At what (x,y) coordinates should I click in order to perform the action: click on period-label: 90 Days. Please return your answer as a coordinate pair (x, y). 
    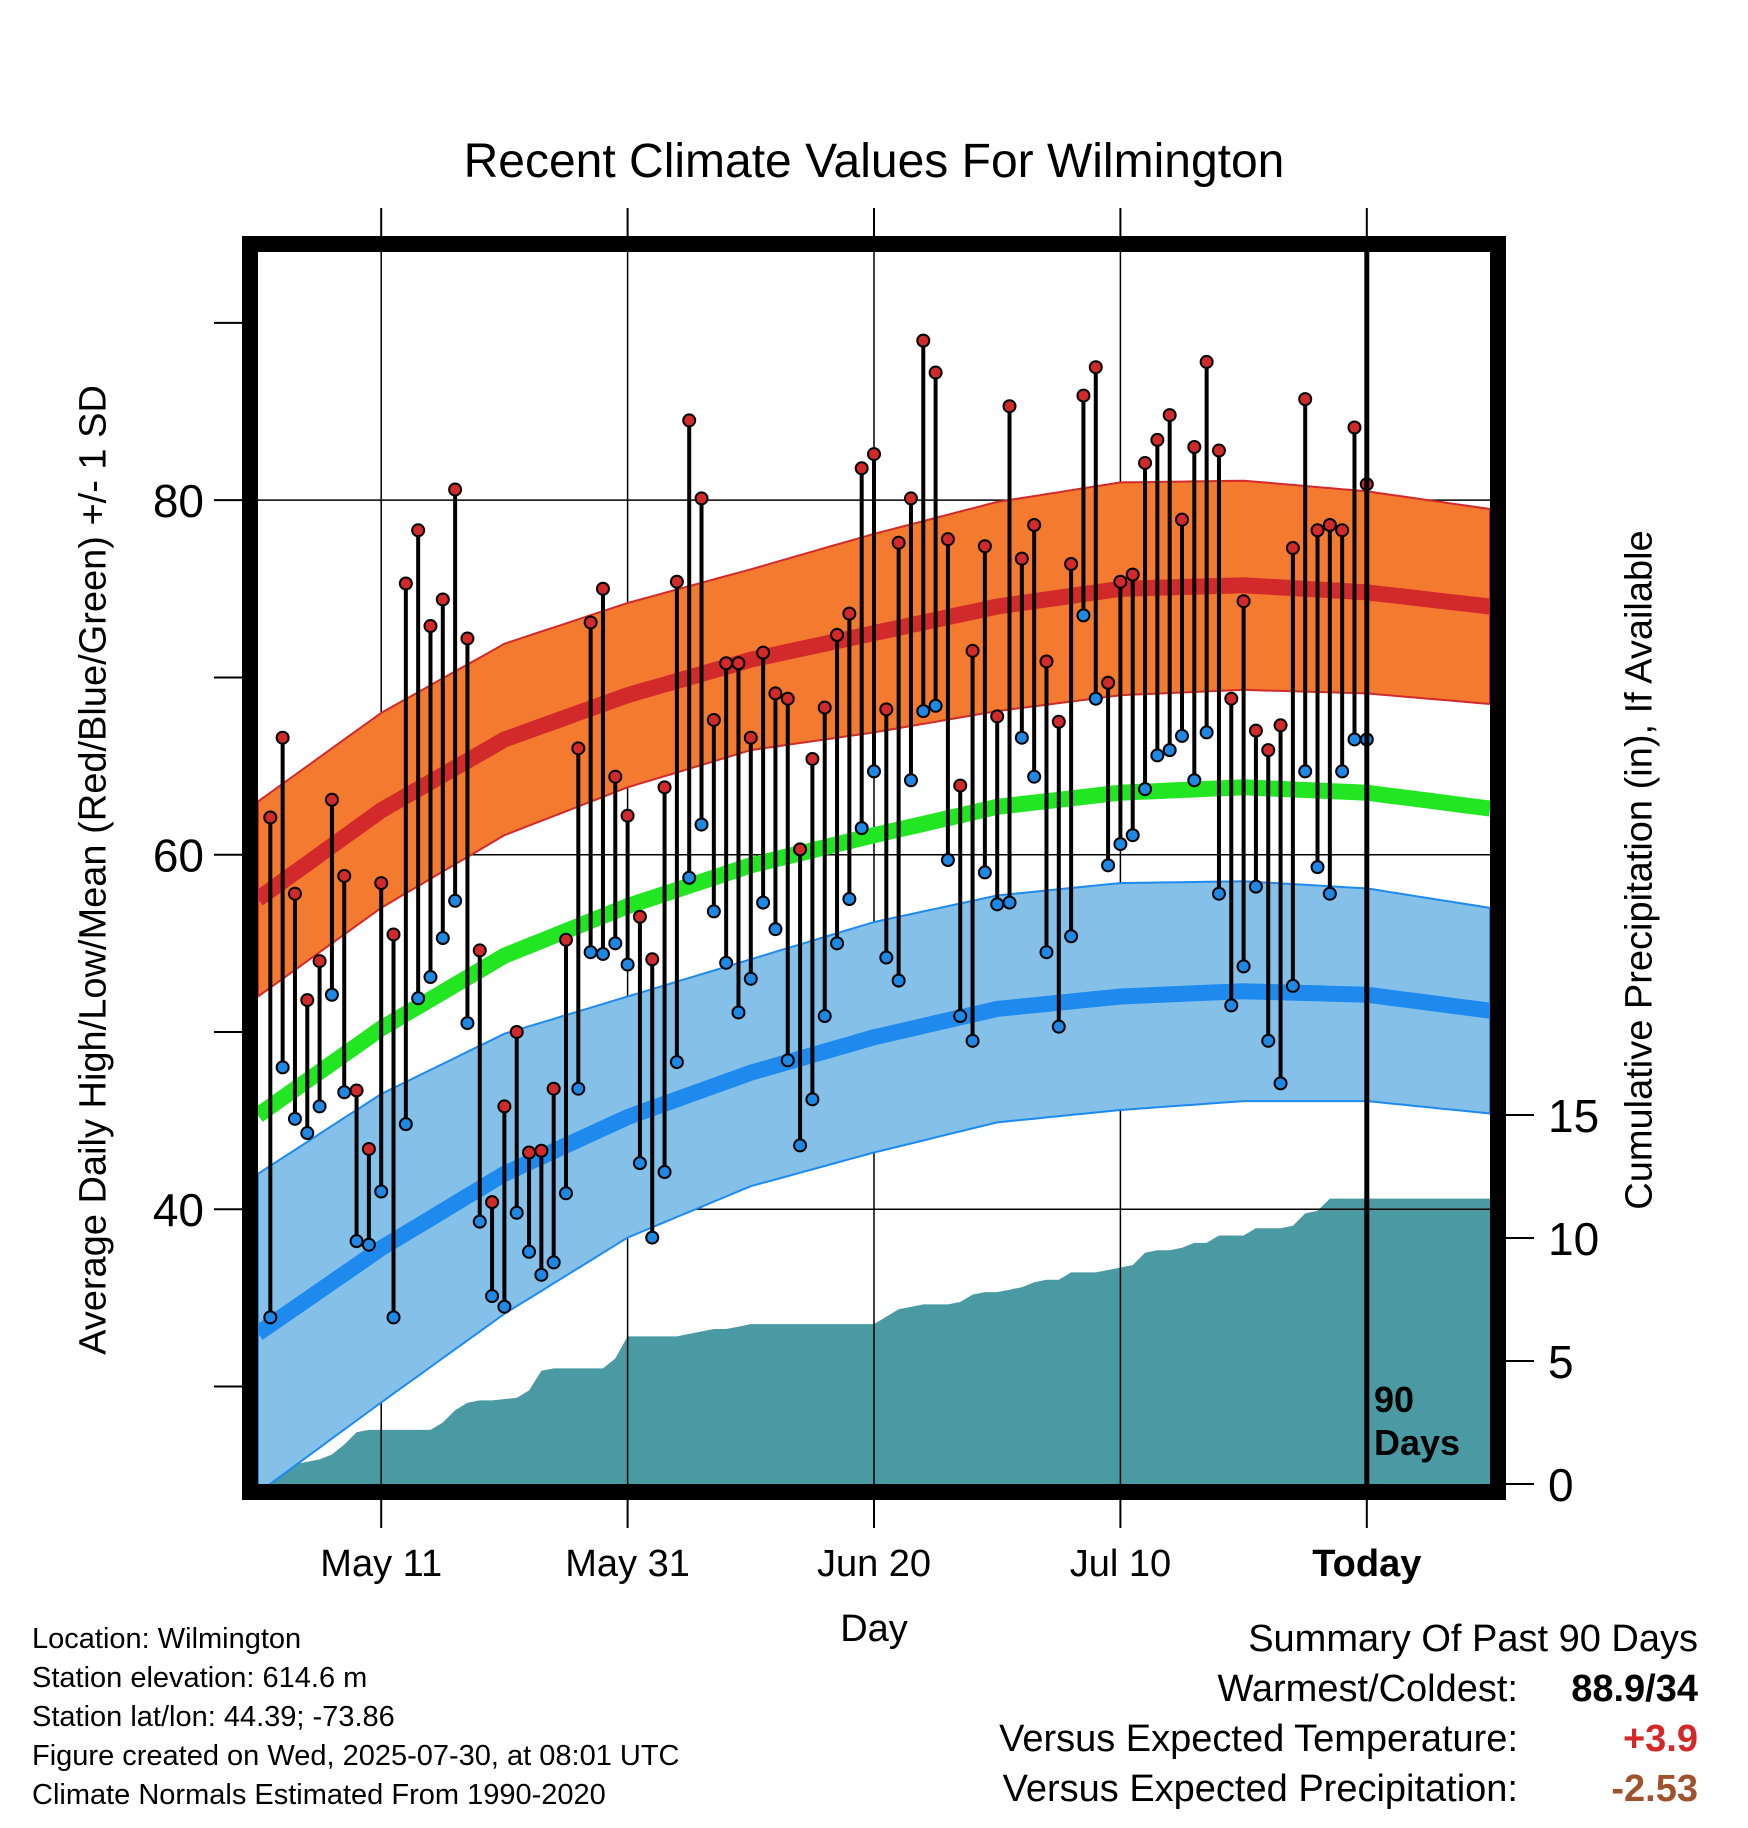
    Looking at the image, I should click on (1417, 1421).